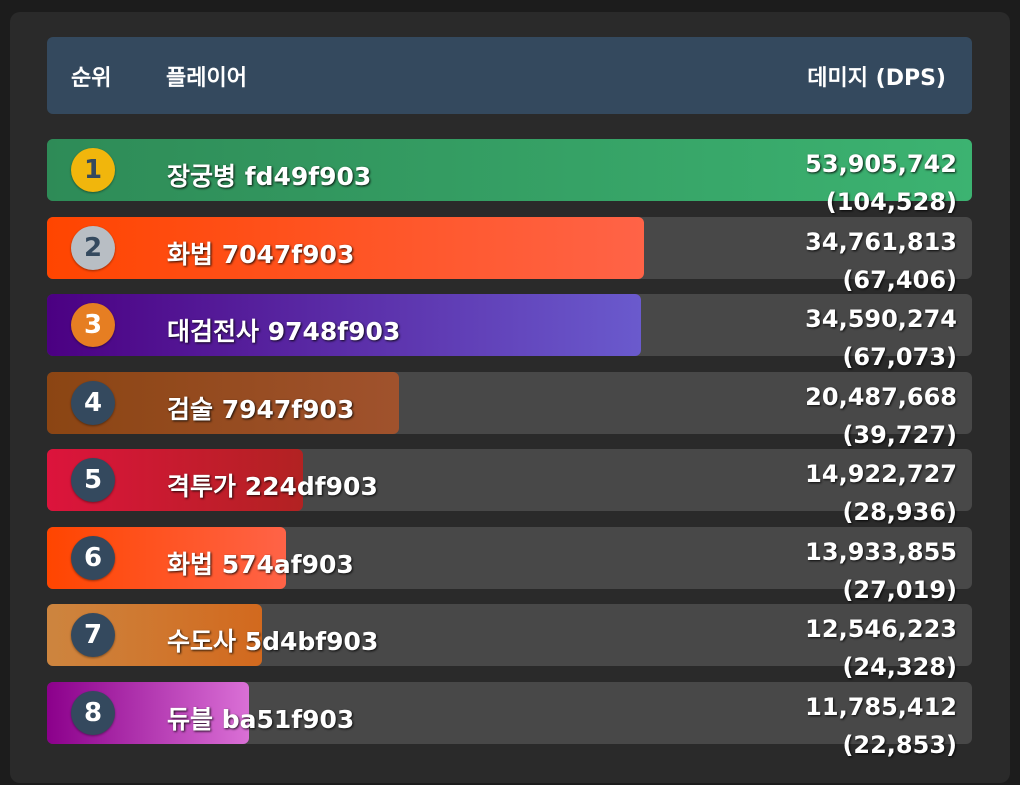 This screenshot has width=1020, height=785. What do you see at coordinates (881, 726) in the screenshot?
I see `damage-values: 11,785,412 (22,853)` at bounding box center [881, 726].